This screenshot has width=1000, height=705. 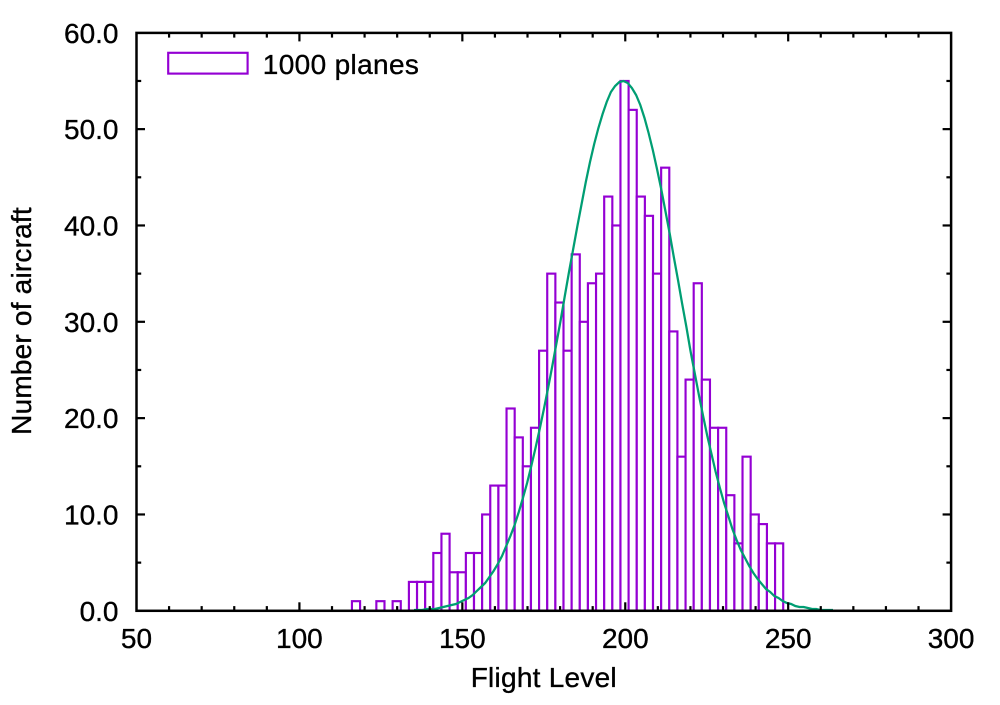 What do you see at coordinates (91, 226) in the screenshot?
I see `svg-text: 40.0` at bounding box center [91, 226].